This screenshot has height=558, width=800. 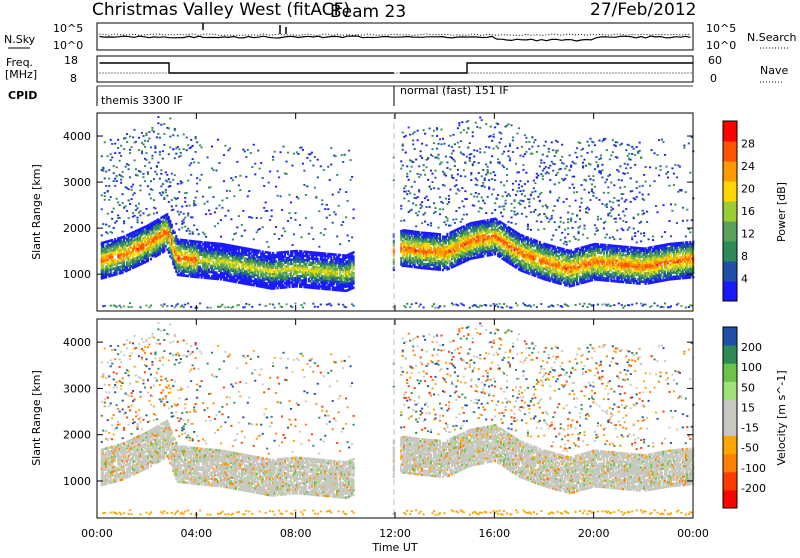 What do you see at coordinates (774, 70) in the screenshot?
I see `nave-label: Nave` at bounding box center [774, 70].